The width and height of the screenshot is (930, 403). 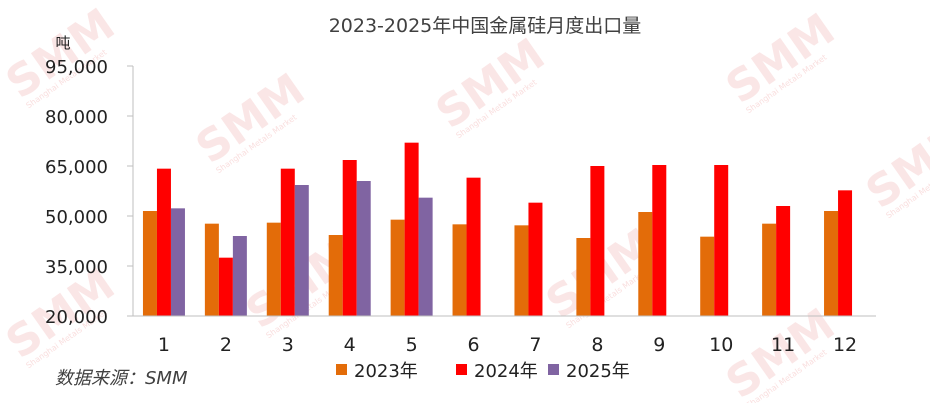 I want to click on x-tick-label: 8, so click(x=597, y=345).